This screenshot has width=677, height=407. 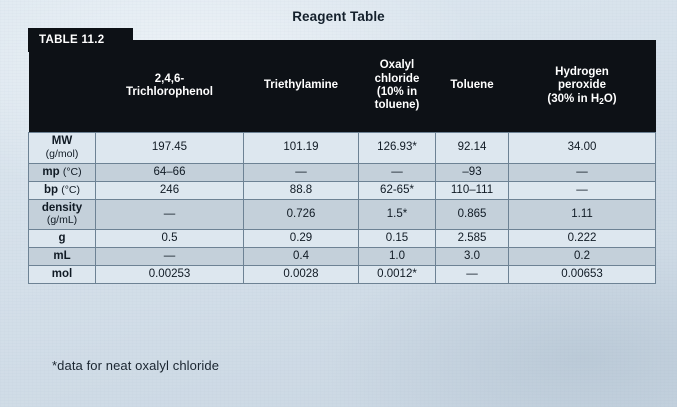 I want to click on header-cell-toluene: Toluene, so click(x=472, y=86).